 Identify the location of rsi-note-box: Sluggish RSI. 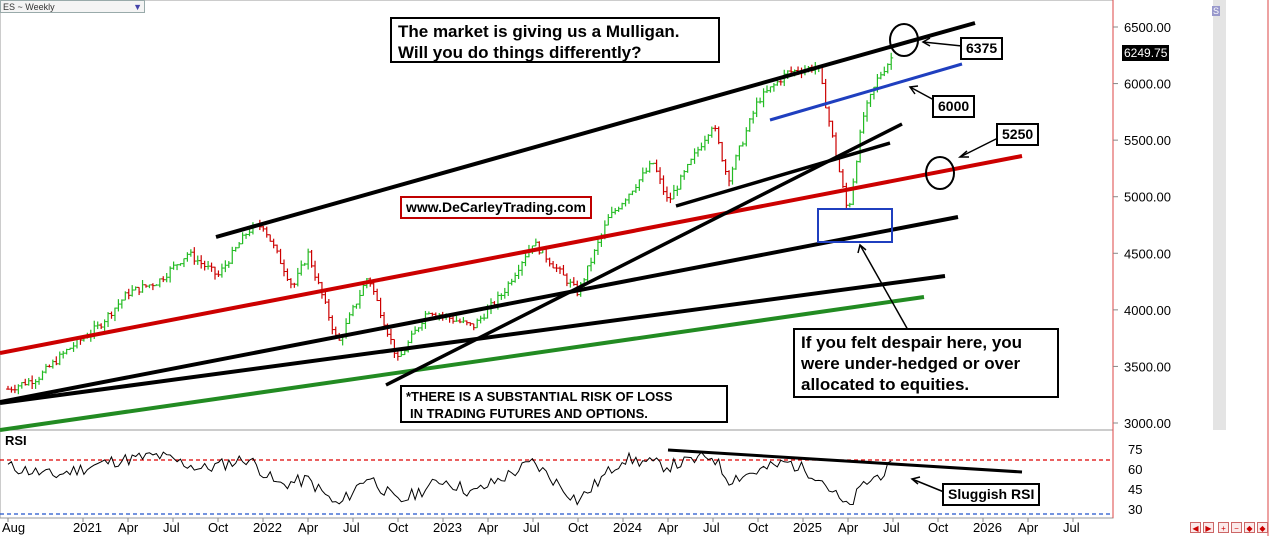
(991, 494).